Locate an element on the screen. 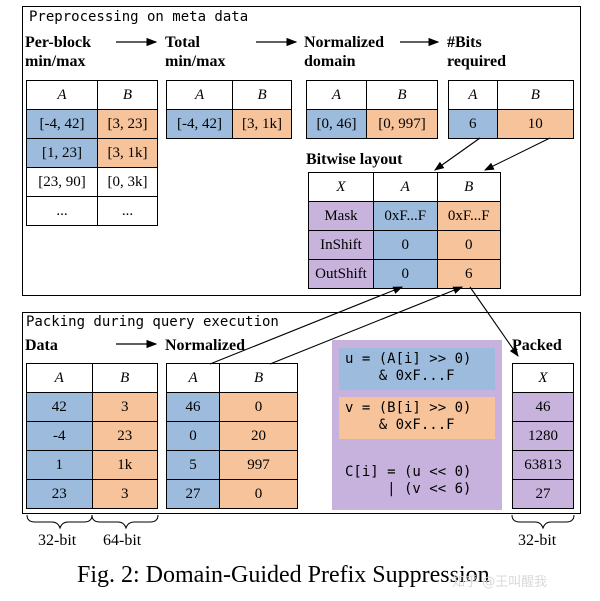  per-block-heading: Per-block min/max is located at coordinates (58, 52).